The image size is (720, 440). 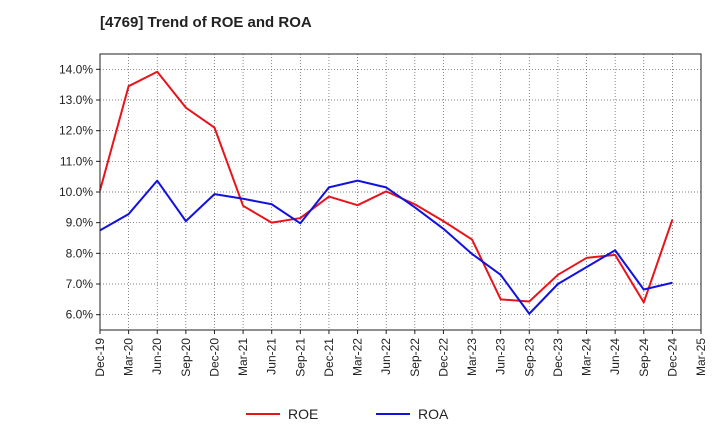 I want to click on y-tick-label: 6.0%, so click(x=80, y=315).